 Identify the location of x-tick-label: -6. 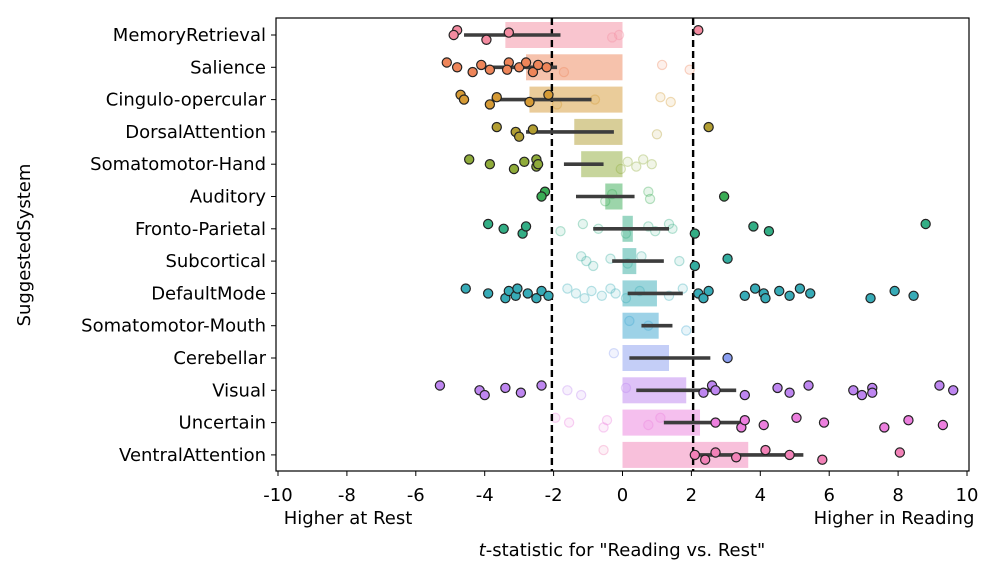
(416, 495).